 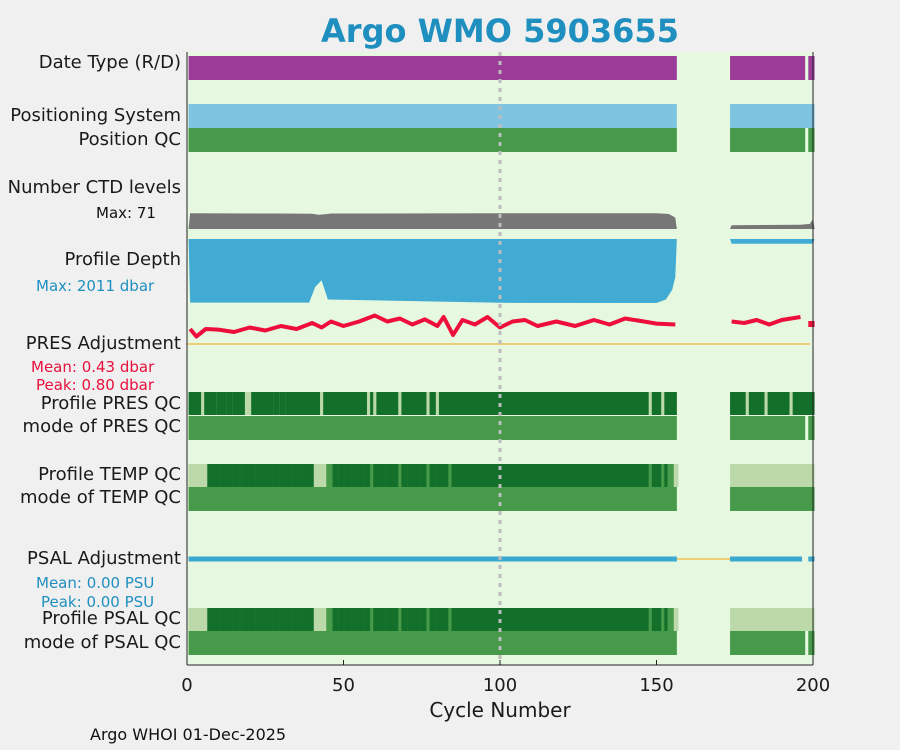 What do you see at coordinates (103, 558) in the screenshot?
I see `label-psal-adjustment: PSAL Adjustment` at bounding box center [103, 558].